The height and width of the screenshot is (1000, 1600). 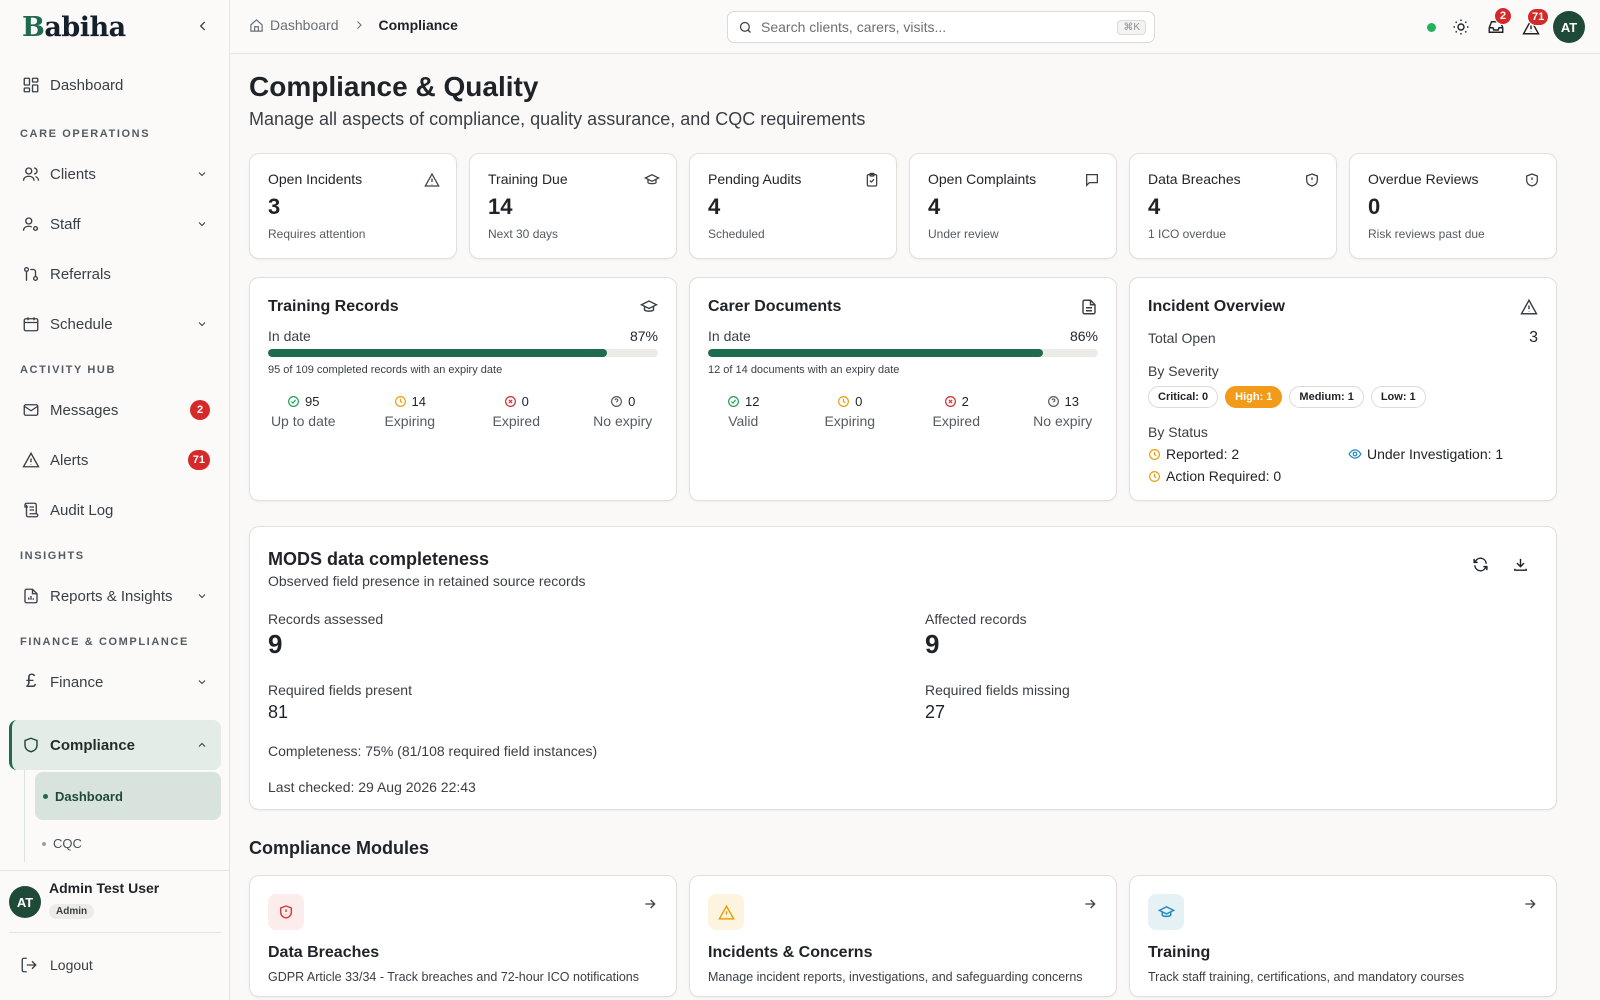 I want to click on stat-card-overdue-reviews: Overdue Reviews 0 Risk reviews past due, so click(x=1453, y=206).